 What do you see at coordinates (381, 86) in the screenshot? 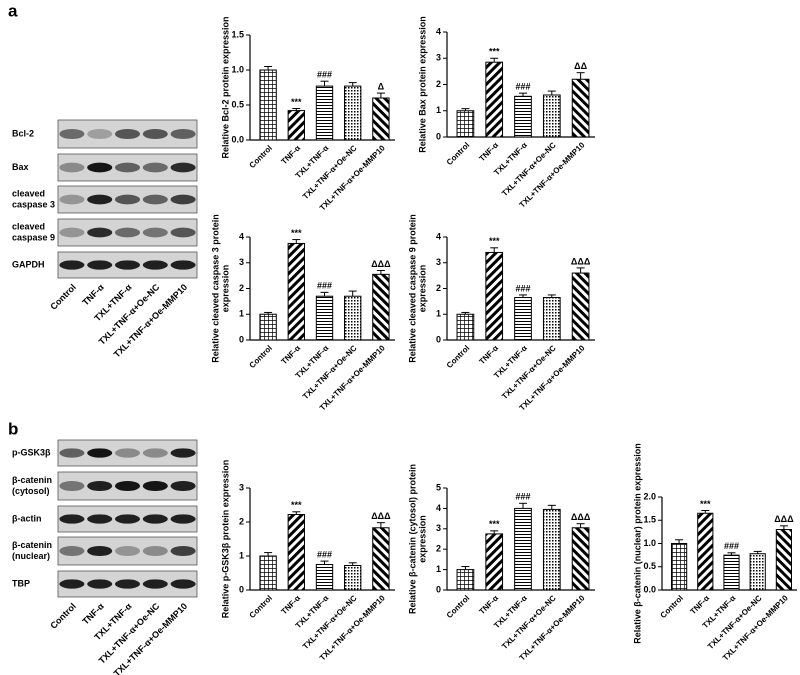
I see `significance-label: Δ` at bounding box center [381, 86].